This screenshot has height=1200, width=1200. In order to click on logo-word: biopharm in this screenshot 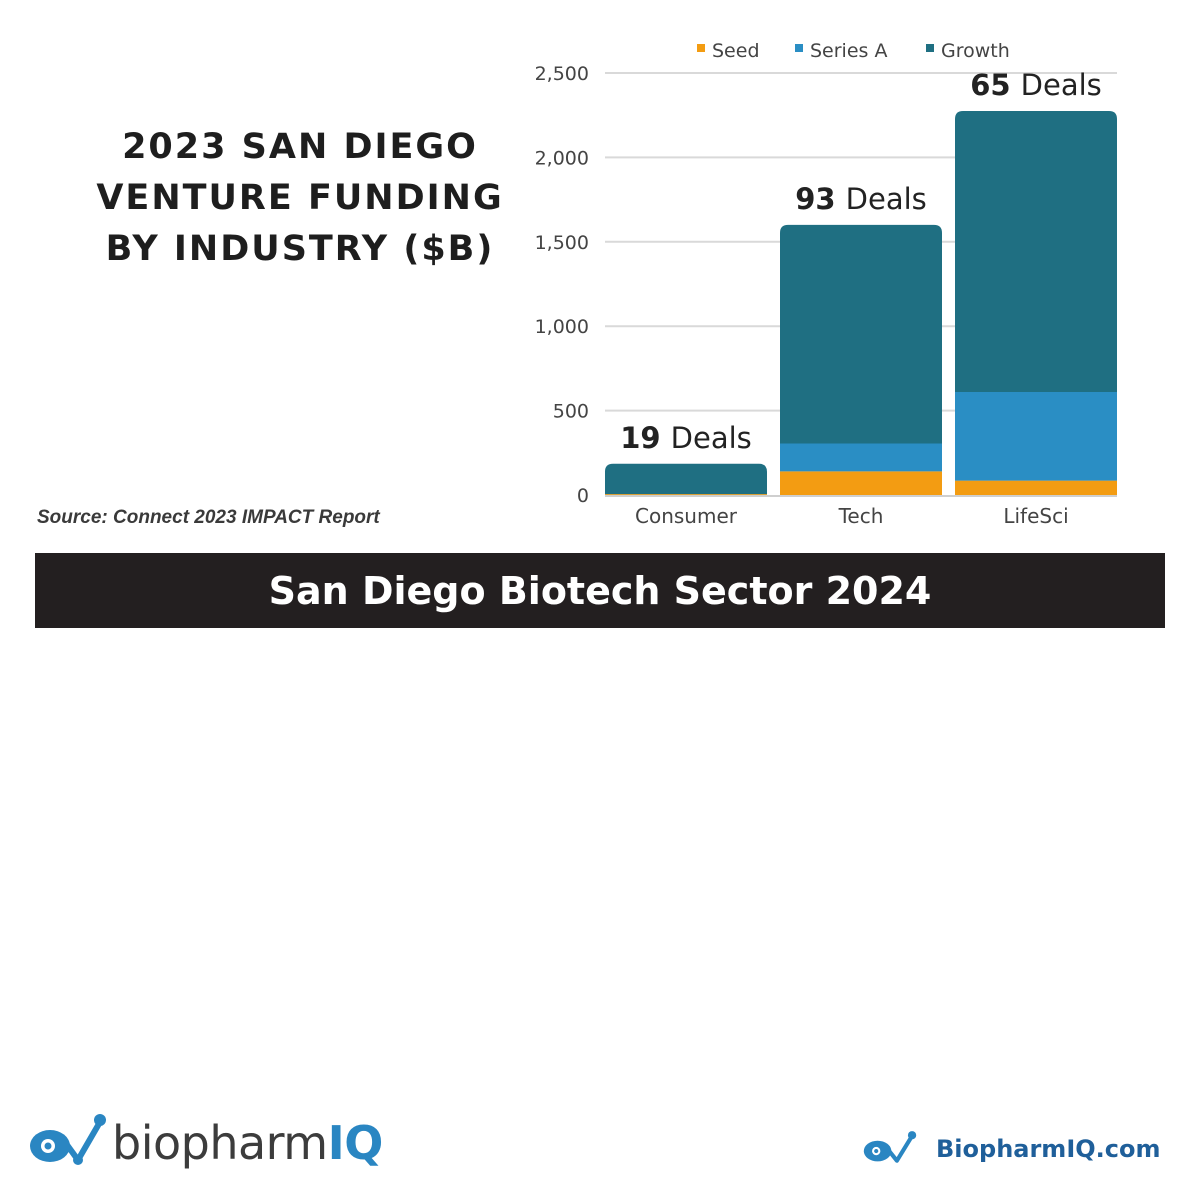, I will do `click(220, 1143)`.